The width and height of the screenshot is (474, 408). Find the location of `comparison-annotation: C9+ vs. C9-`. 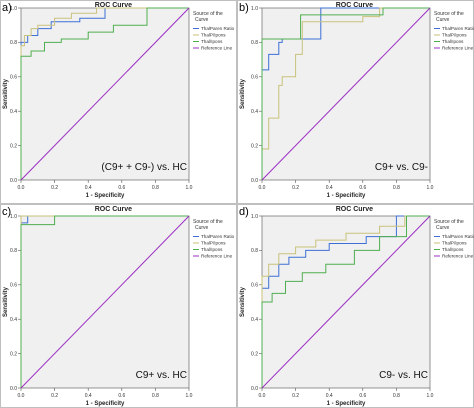

comparison-annotation: C9+ vs. C9- is located at coordinates (401, 167).